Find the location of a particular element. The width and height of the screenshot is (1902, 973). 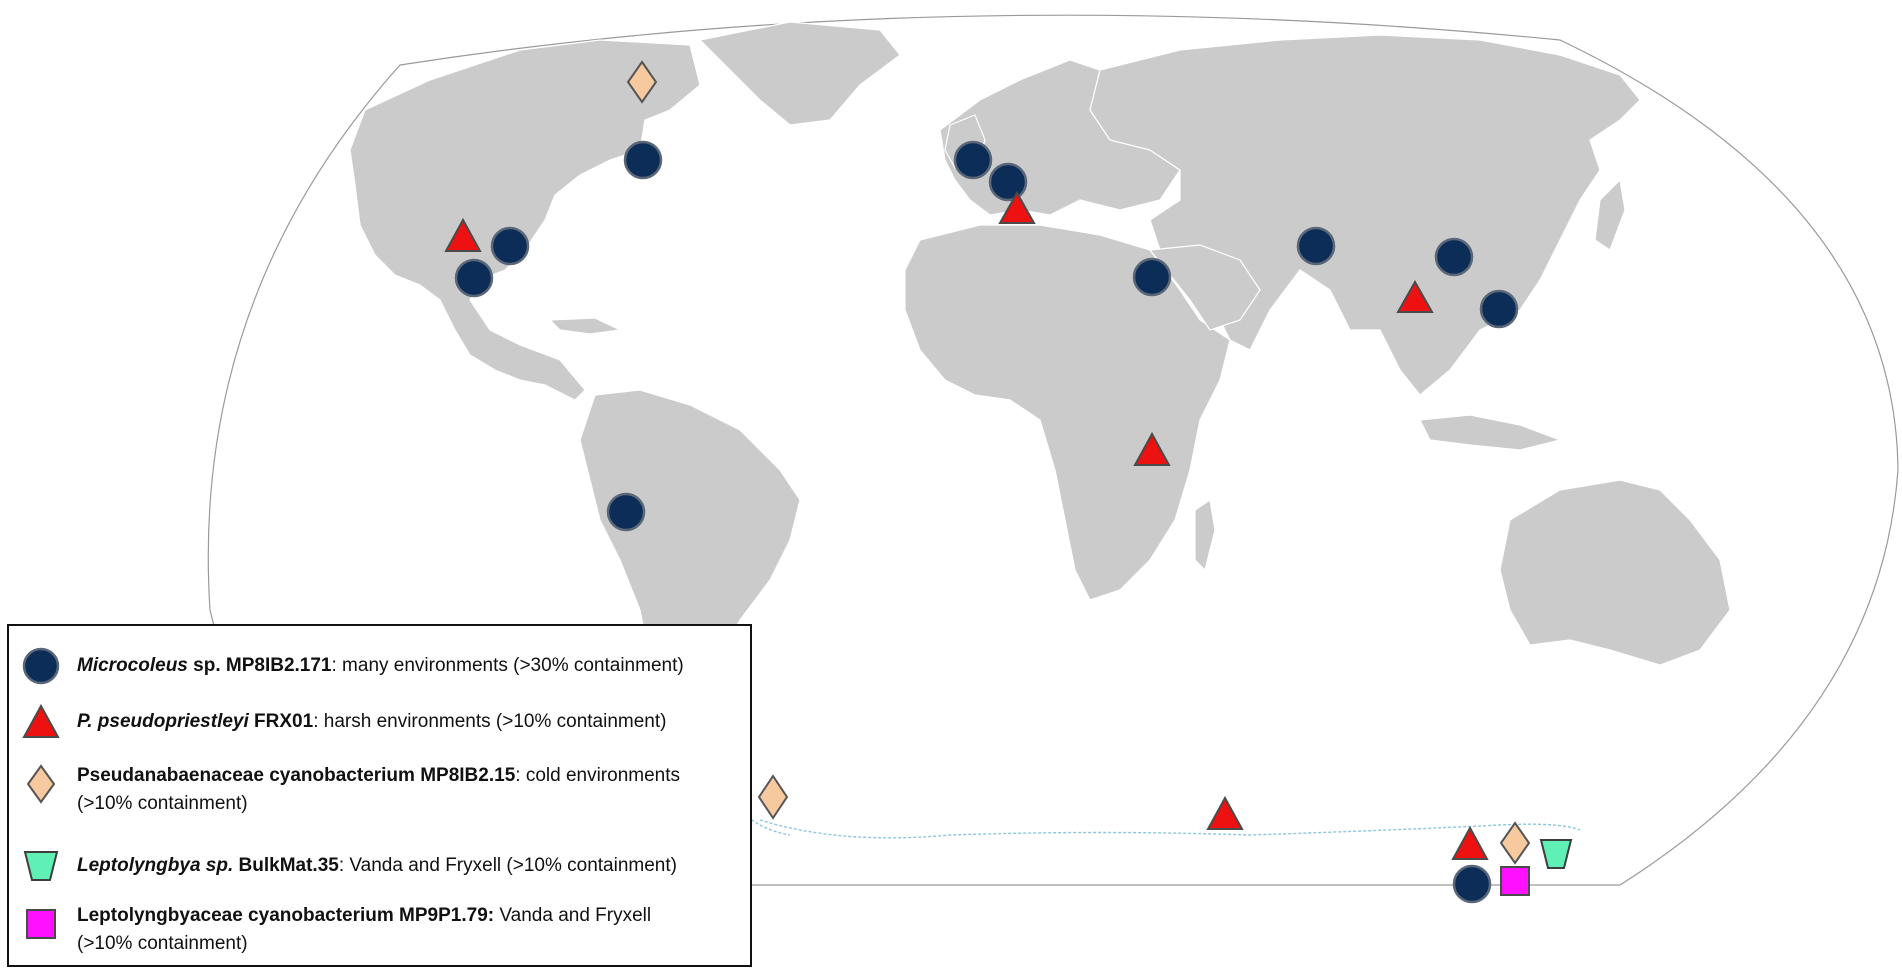

marker-microcoleus-british-isles is located at coordinates (973, 160).